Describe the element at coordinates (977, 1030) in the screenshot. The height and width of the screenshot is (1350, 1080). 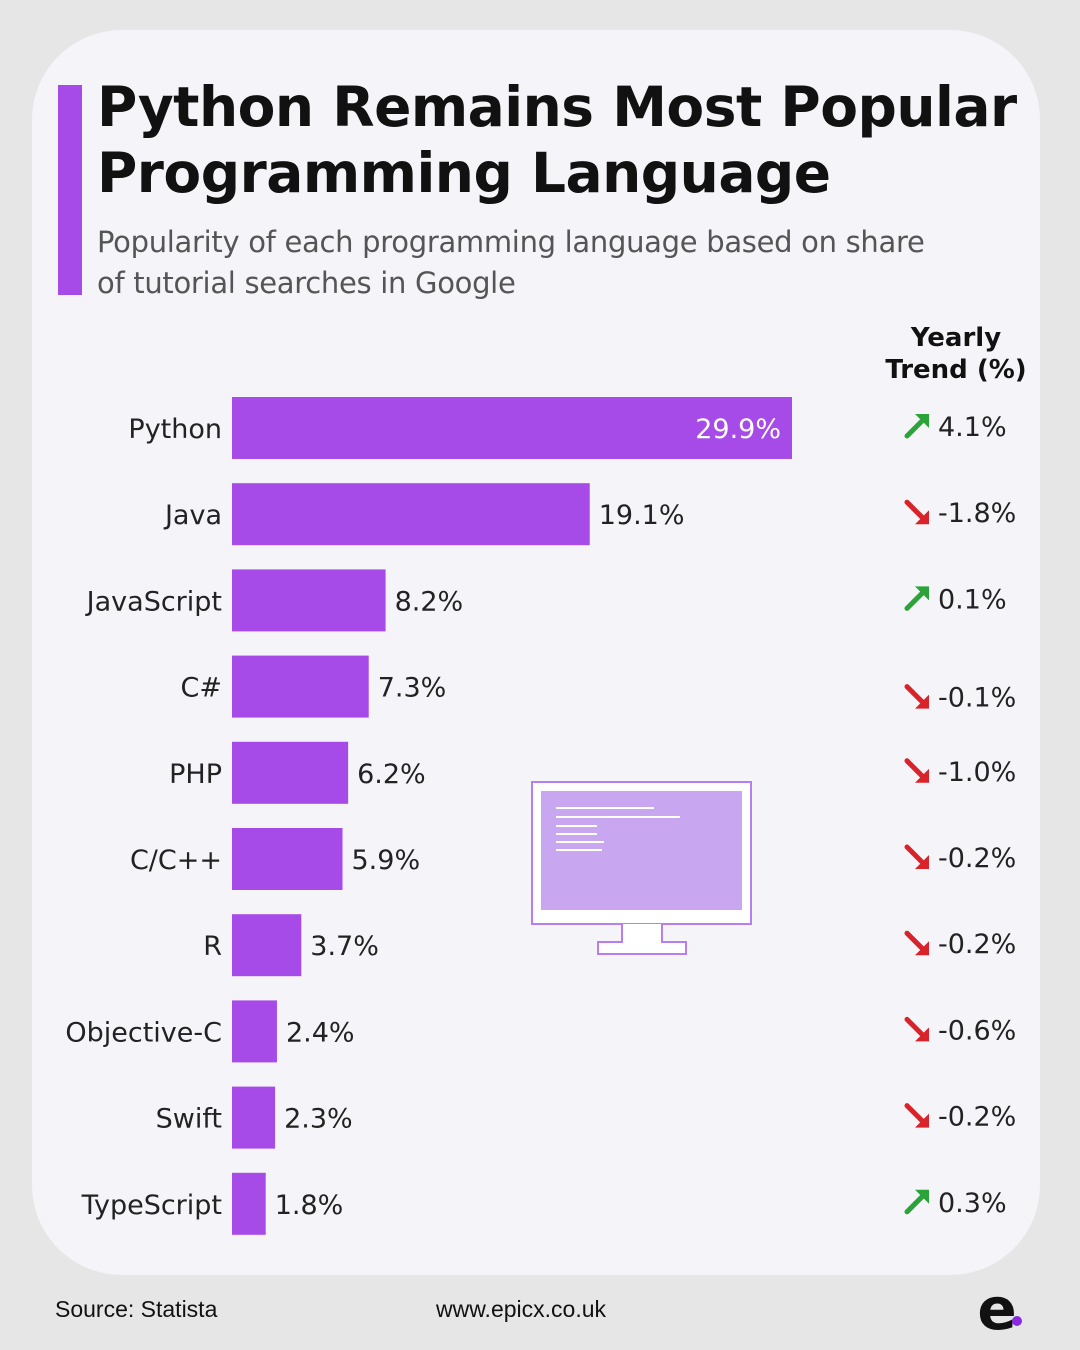
I see `trend-value-label: -0.6%` at that location.